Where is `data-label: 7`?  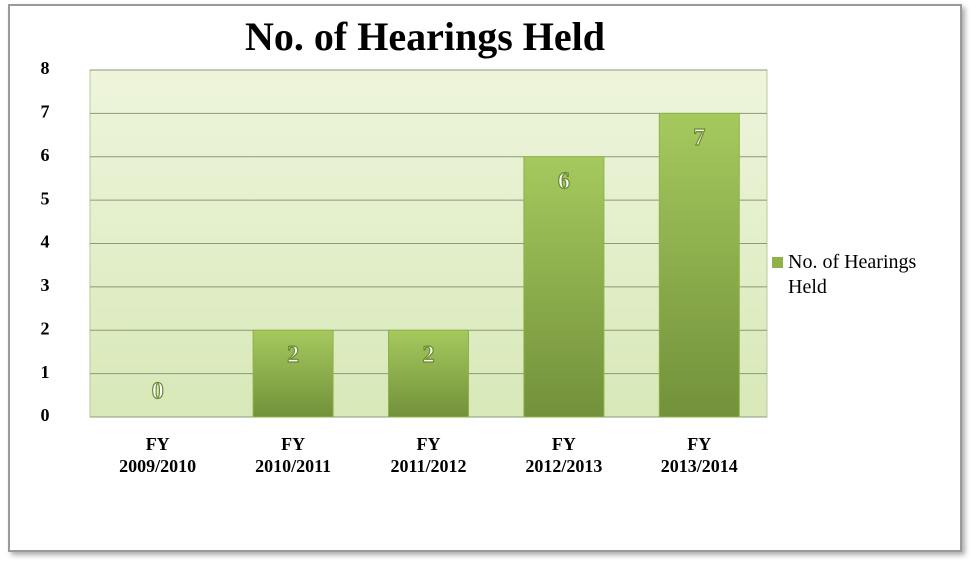
data-label: 7 is located at coordinates (699, 138).